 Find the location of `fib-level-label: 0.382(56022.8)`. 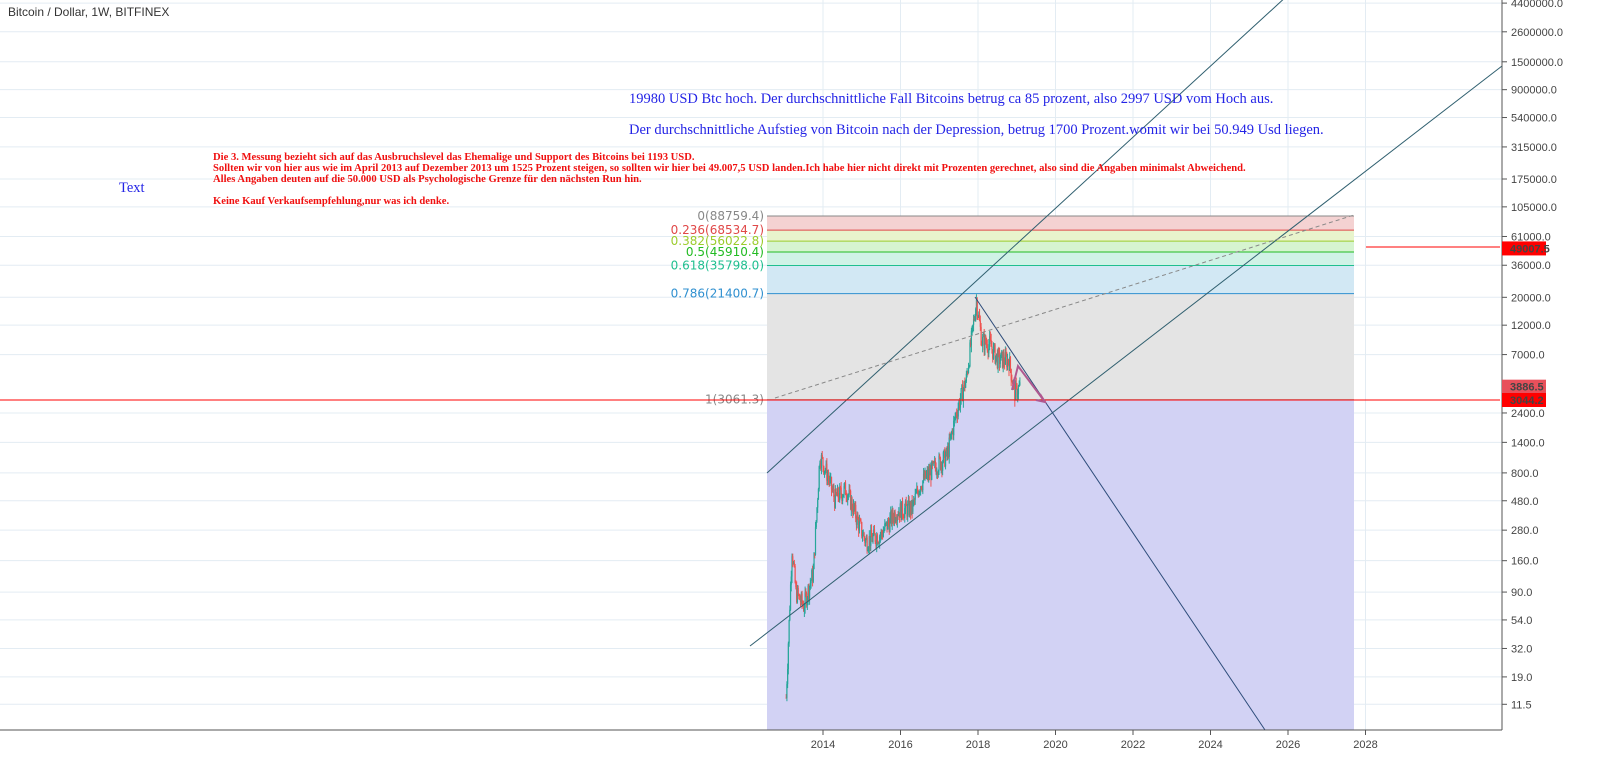

fib-level-label: 0.382(56022.8) is located at coordinates (717, 241).